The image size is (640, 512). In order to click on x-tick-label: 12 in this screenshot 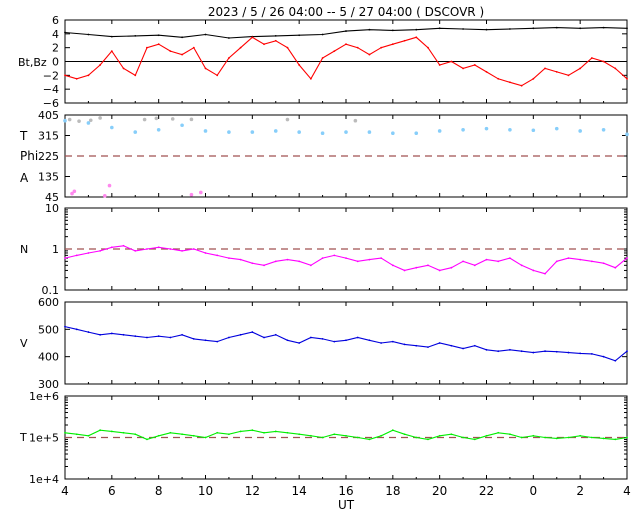, I will do `click(252, 491)`.